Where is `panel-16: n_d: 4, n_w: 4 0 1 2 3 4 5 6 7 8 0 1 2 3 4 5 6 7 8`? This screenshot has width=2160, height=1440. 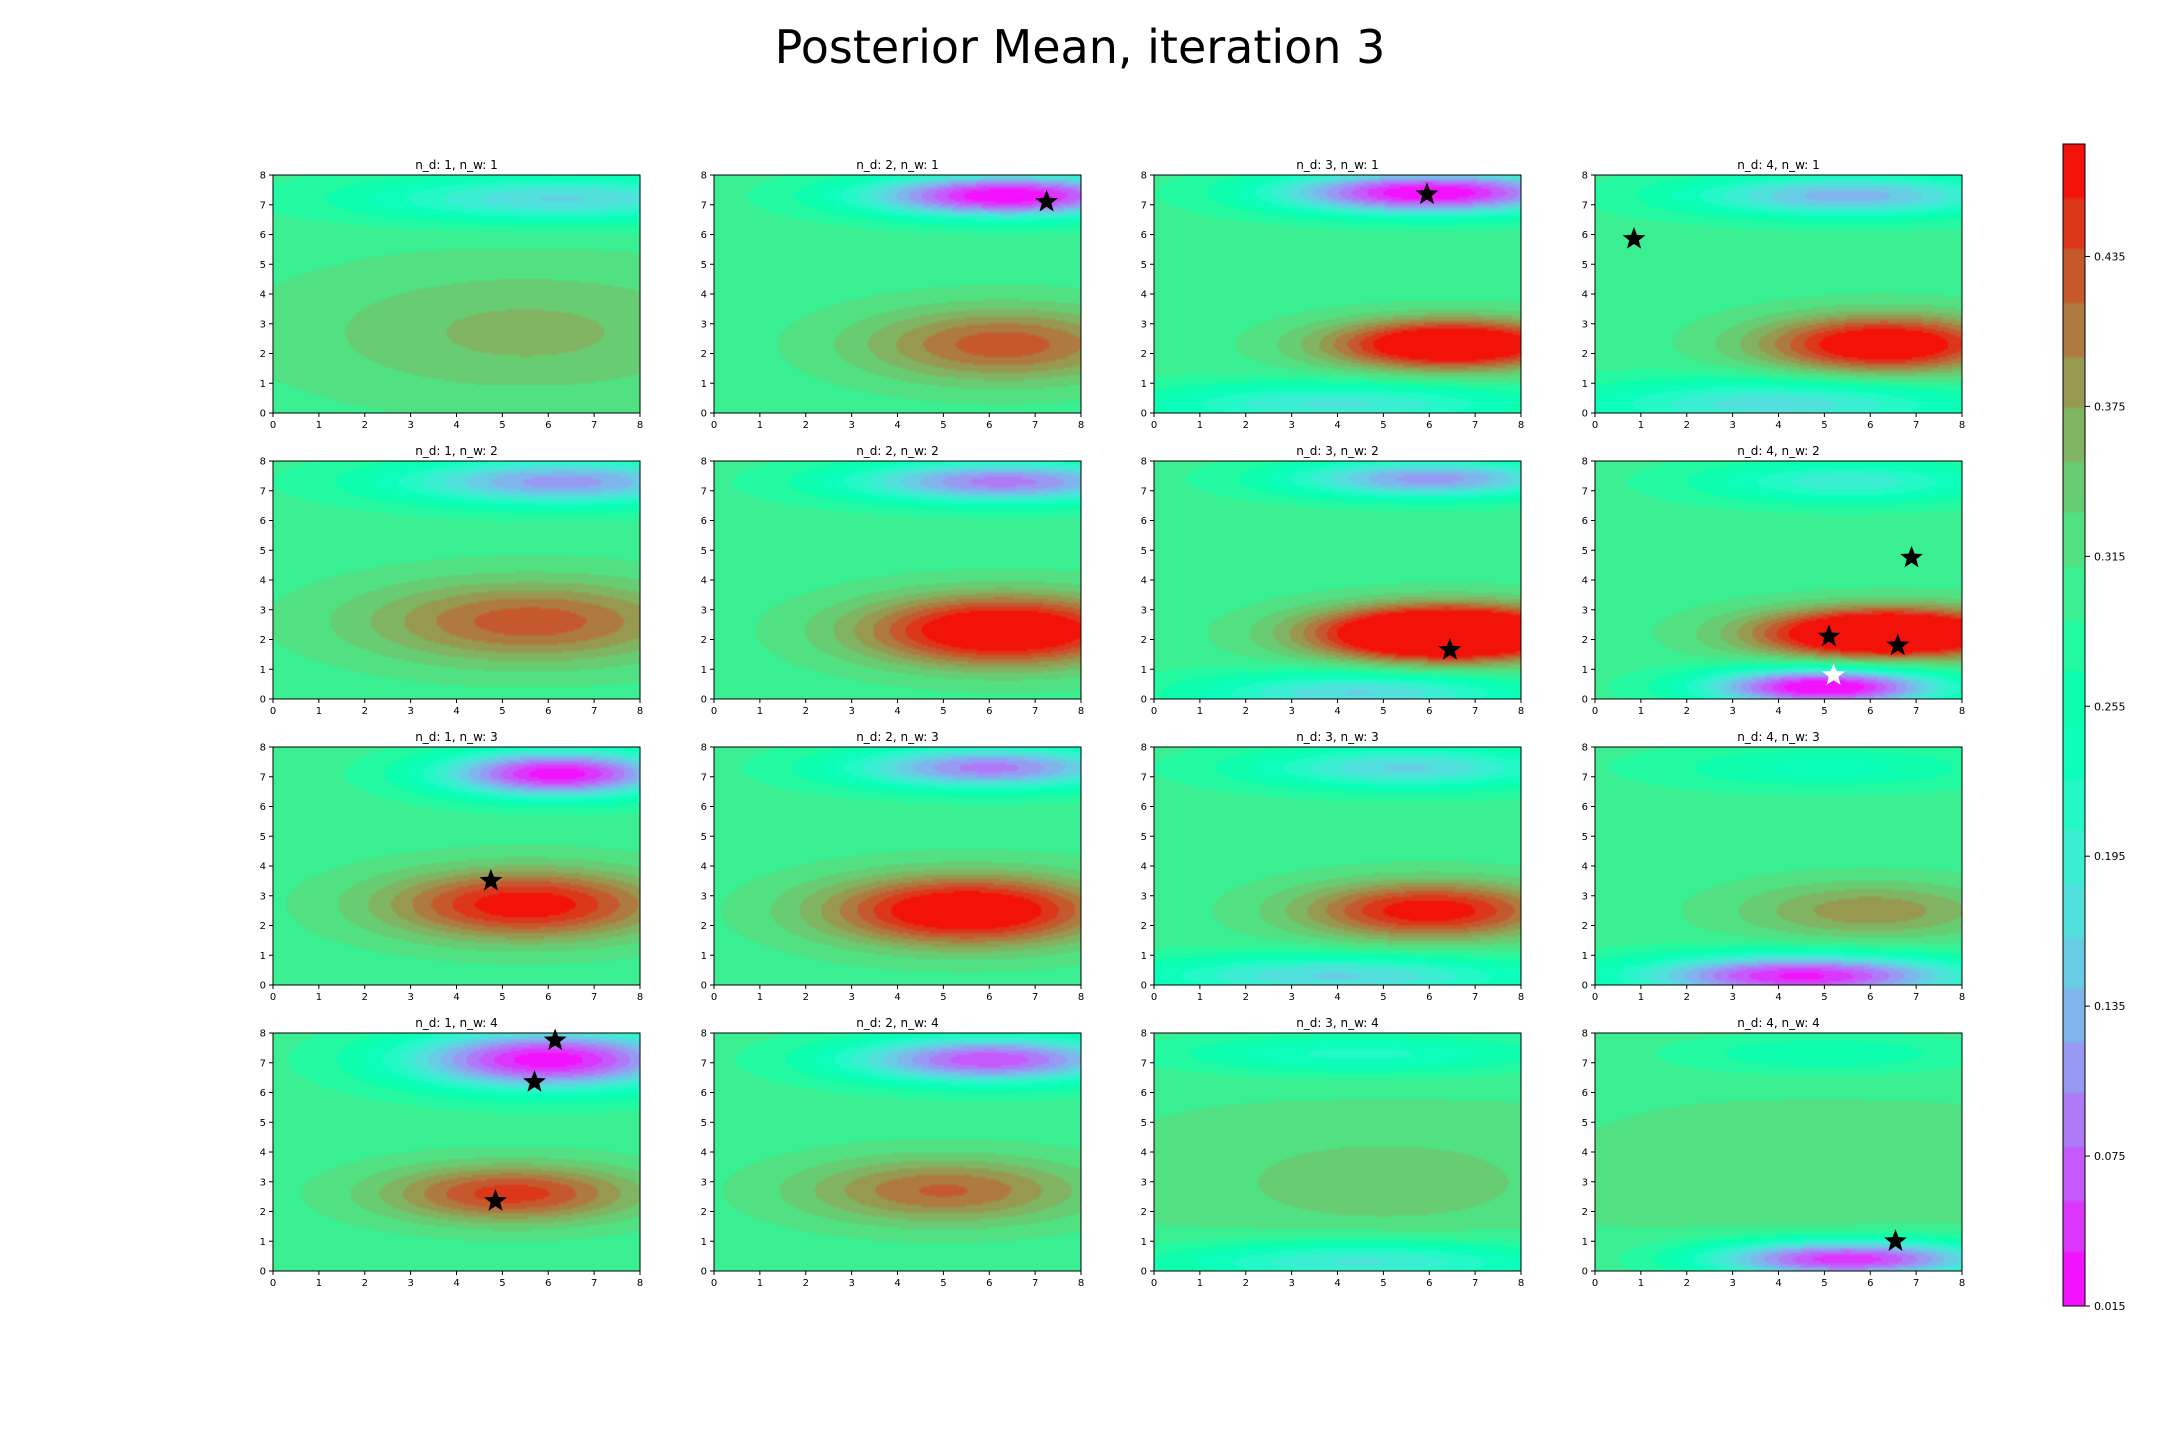
panel-16: n_d: 4, n_w: 4 0 1 2 3 4 5 6 7 8 0 1 2 3 4 5 6 7 8 is located at coordinates (1774, 1152).